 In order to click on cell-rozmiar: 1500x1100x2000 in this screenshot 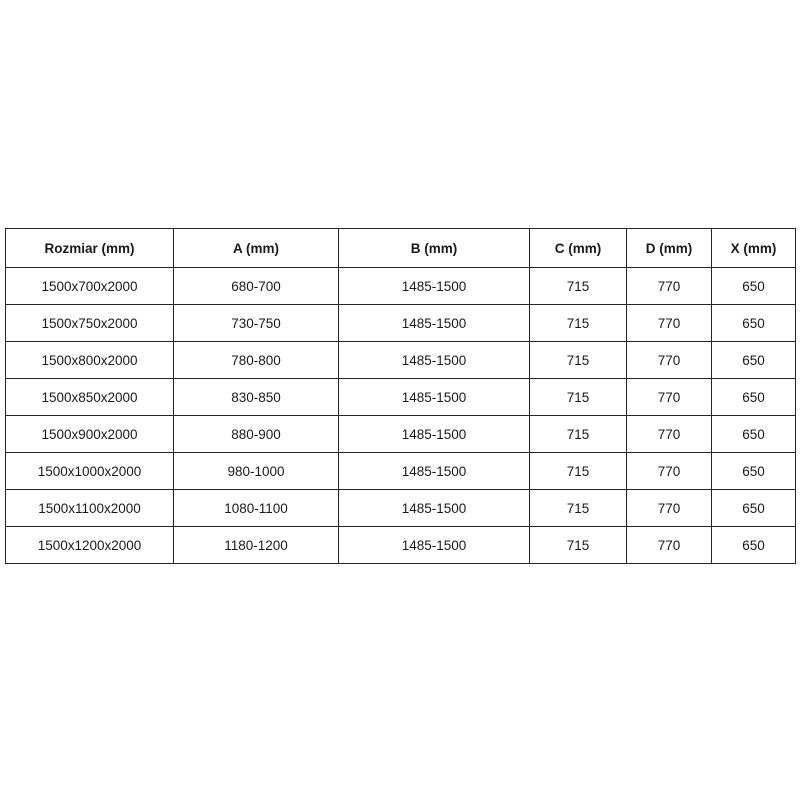, I will do `click(89, 508)`.